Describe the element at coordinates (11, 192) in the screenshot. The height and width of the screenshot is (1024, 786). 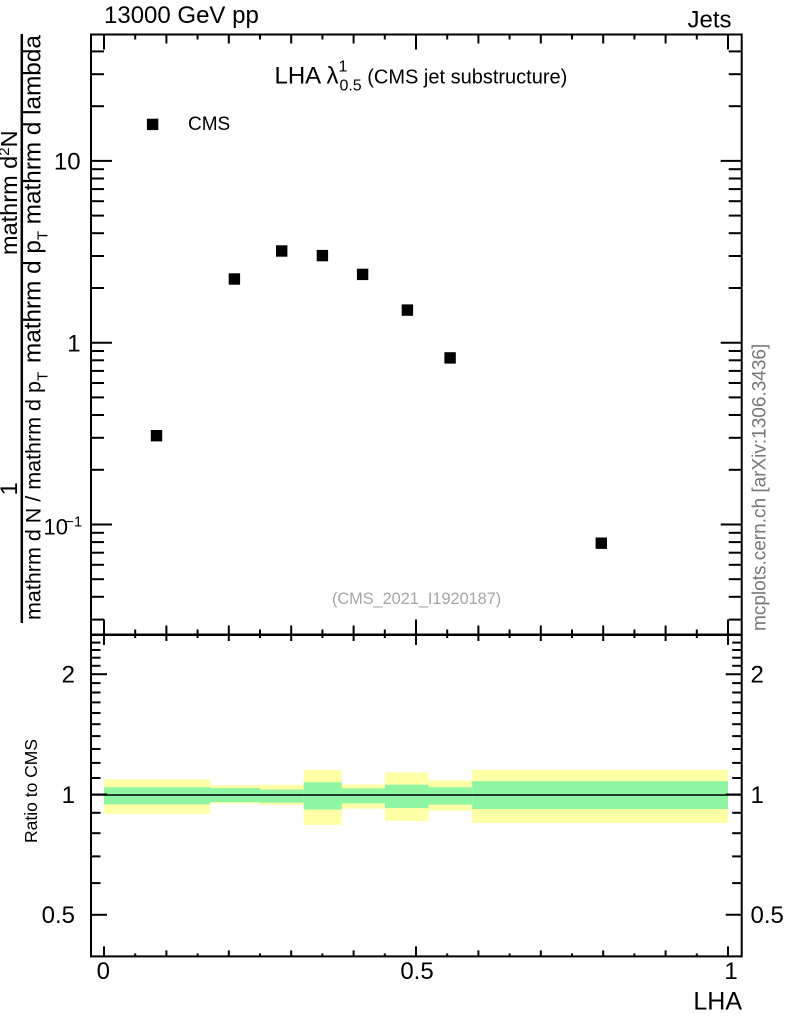
I see `svg-text: mathrm d2N` at that location.